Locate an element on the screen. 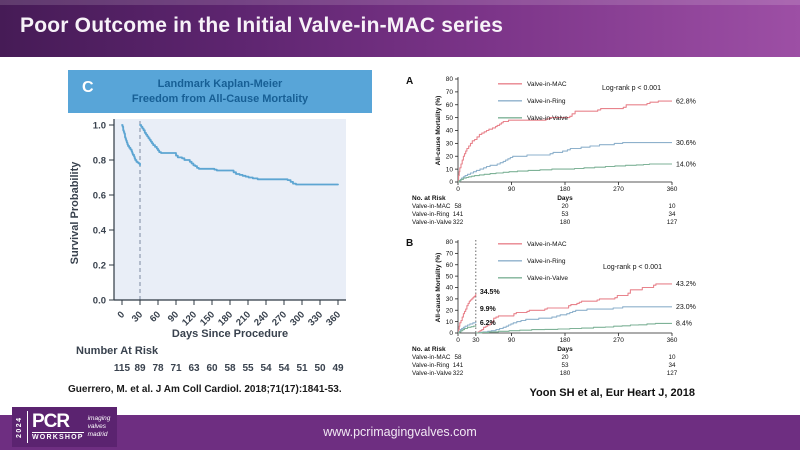 This screenshot has height=450, width=800. y-tick-label: 20 is located at coordinates (450, 156).